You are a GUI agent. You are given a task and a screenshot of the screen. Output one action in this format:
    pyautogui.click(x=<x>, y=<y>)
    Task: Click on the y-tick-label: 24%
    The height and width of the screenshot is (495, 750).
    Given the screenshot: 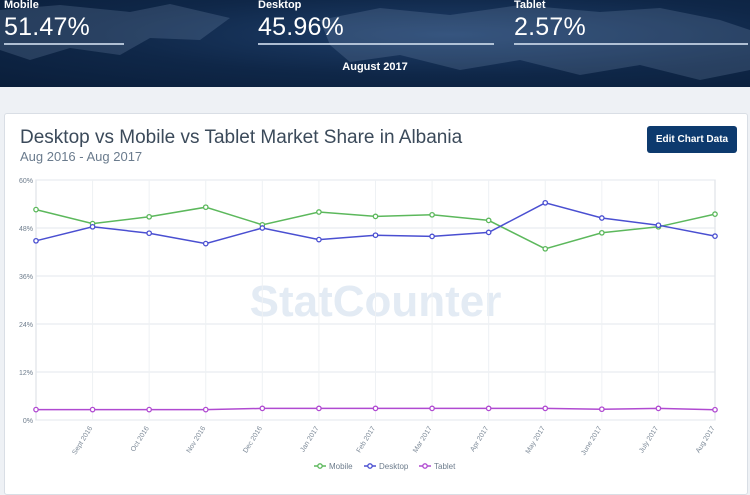 What is the action you would take?
    pyautogui.click(x=26, y=325)
    